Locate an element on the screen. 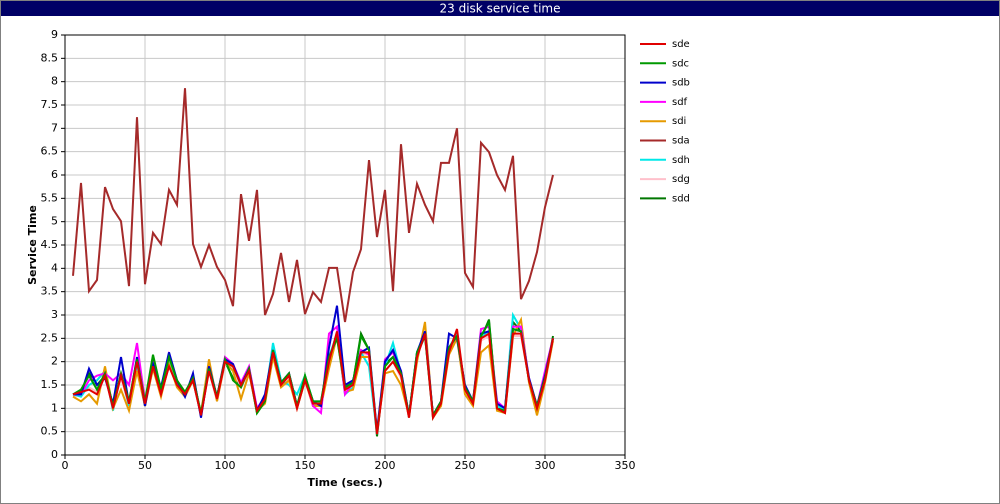  x-tick-label: 0 is located at coordinates (65, 465).